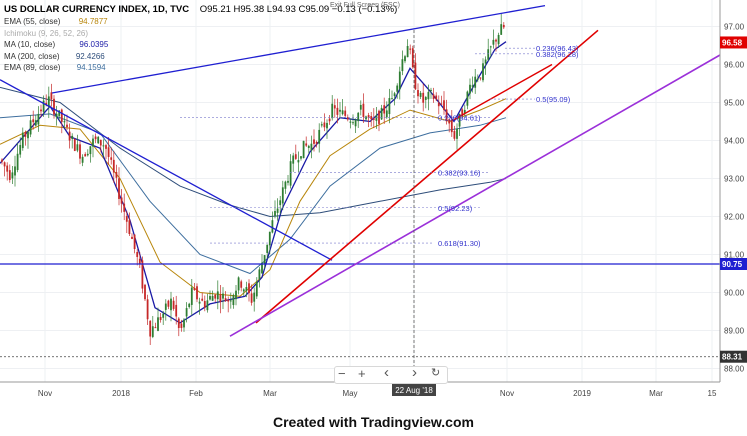 The image size is (747, 436). I want to click on fib-level-label: 0.5(92.23), so click(455, 208).